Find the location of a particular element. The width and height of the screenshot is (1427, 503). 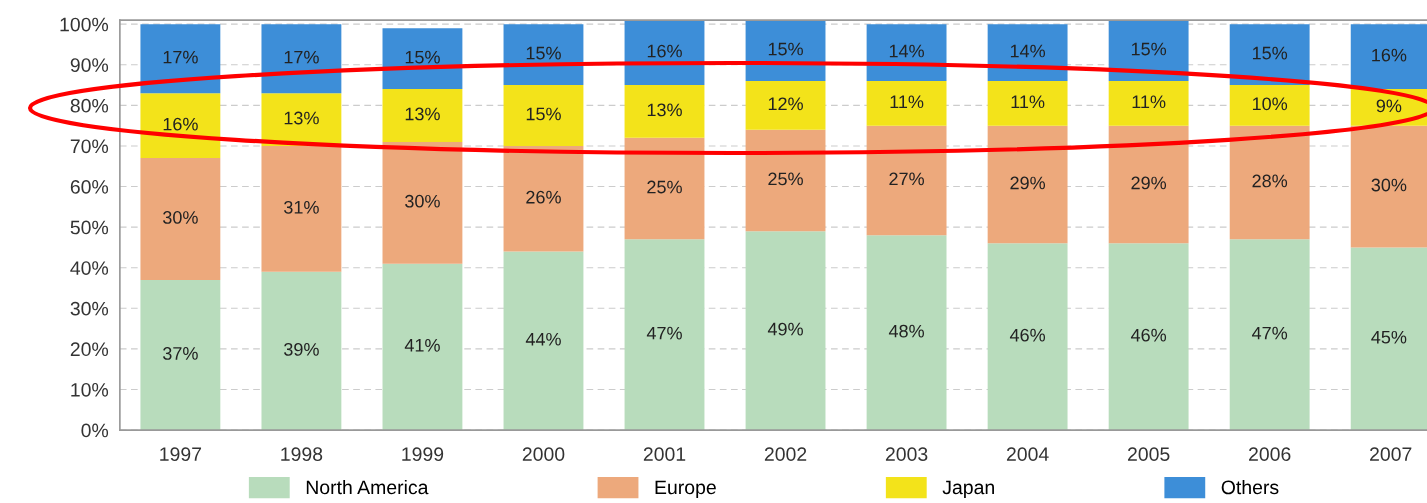

y-tick-label: 60% is located at coordinates (89, 187).